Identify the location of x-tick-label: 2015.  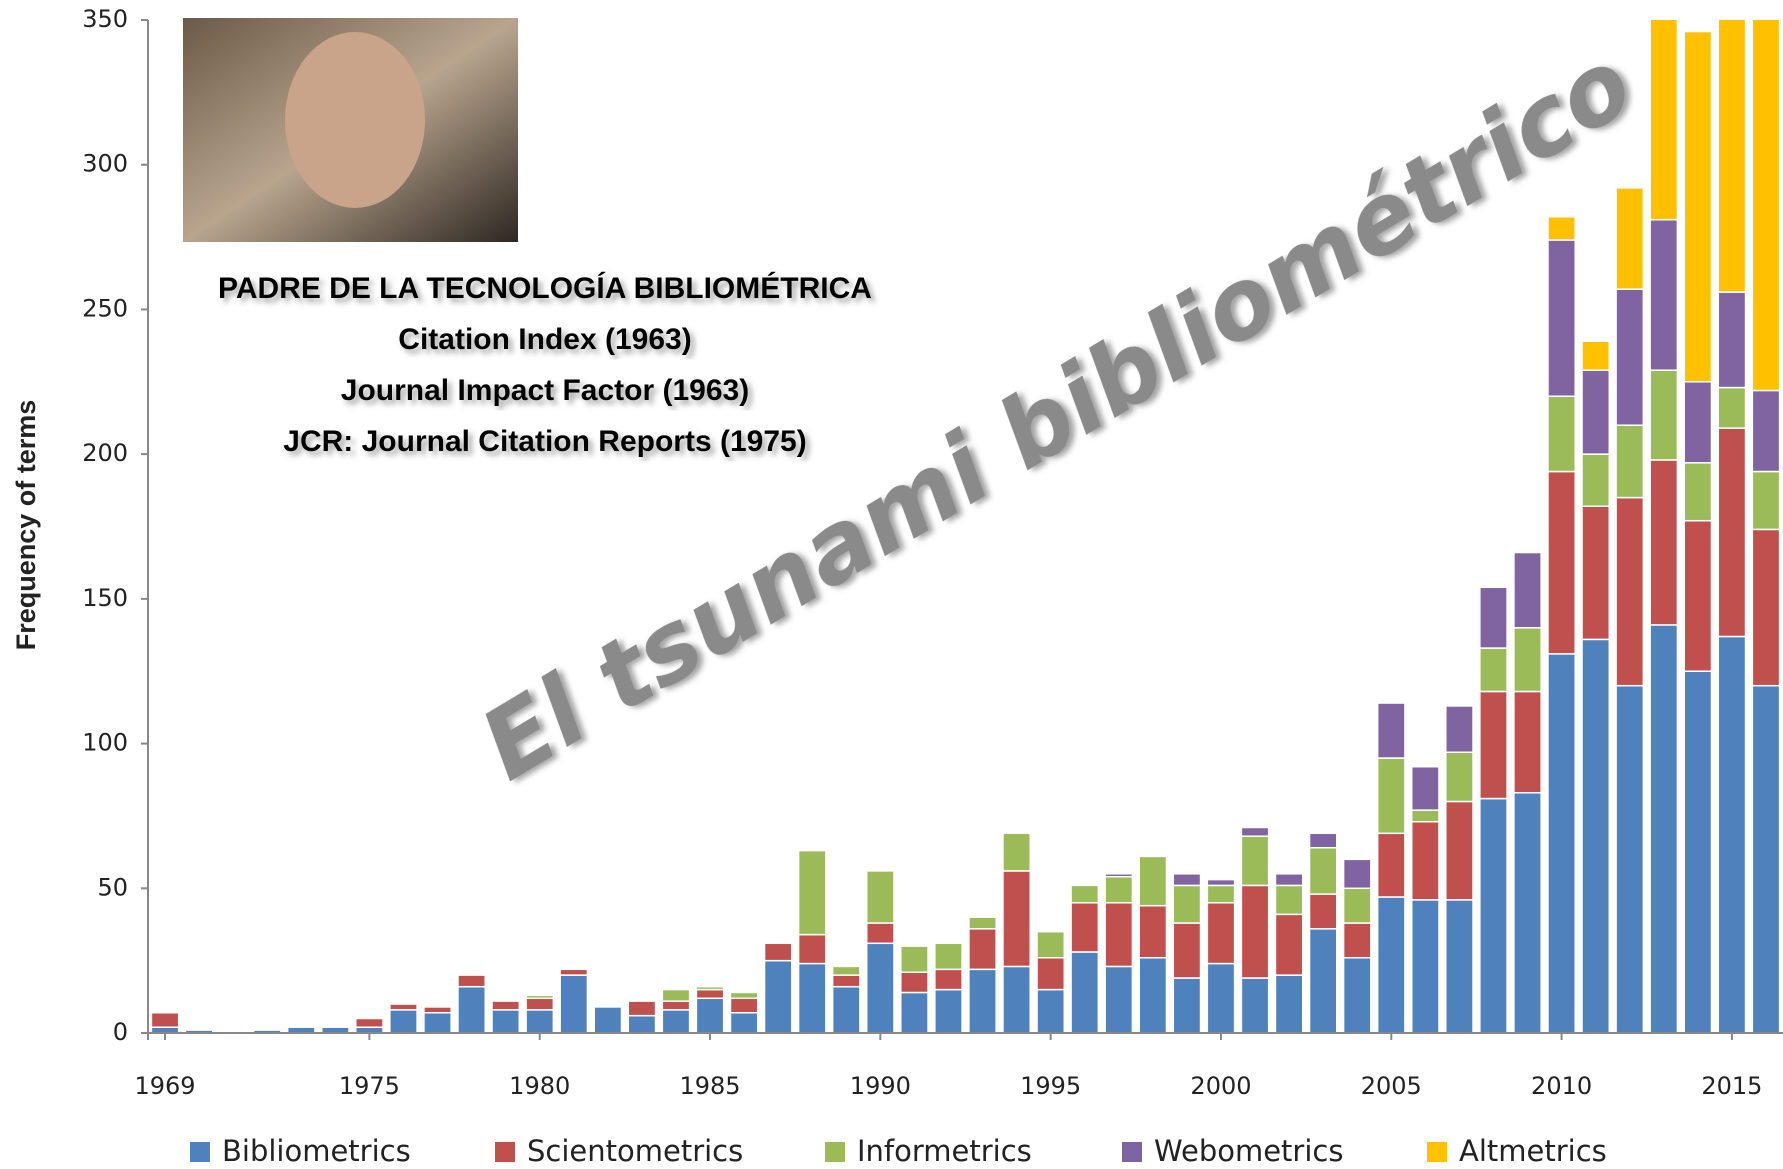
(1731, 1086).